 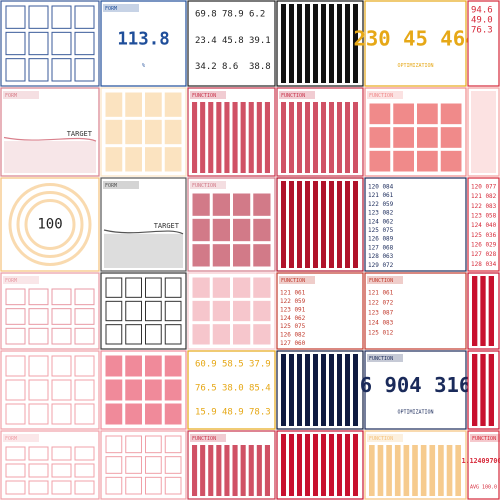 What do you see at coordinates (381, 213) in the screenshot?
I see `list-item: 123 082` at bounding box center [381, 213].